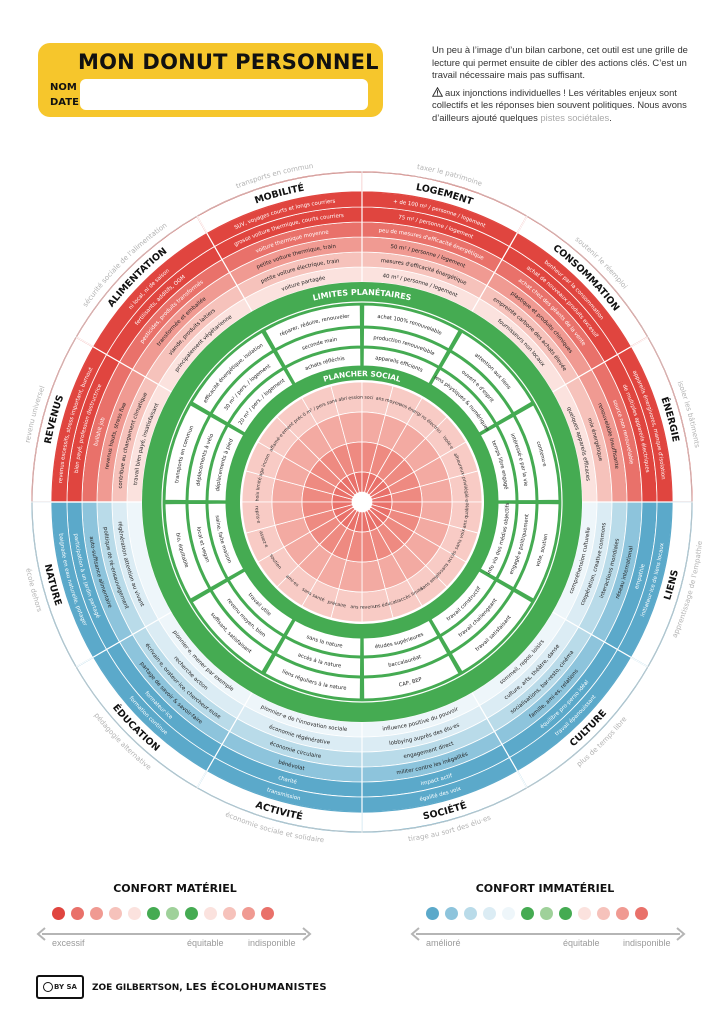 The width and height of the screenshot is (725, 1024). I want to click on legend-immaterial-mid: équitable, so click(581, 943).